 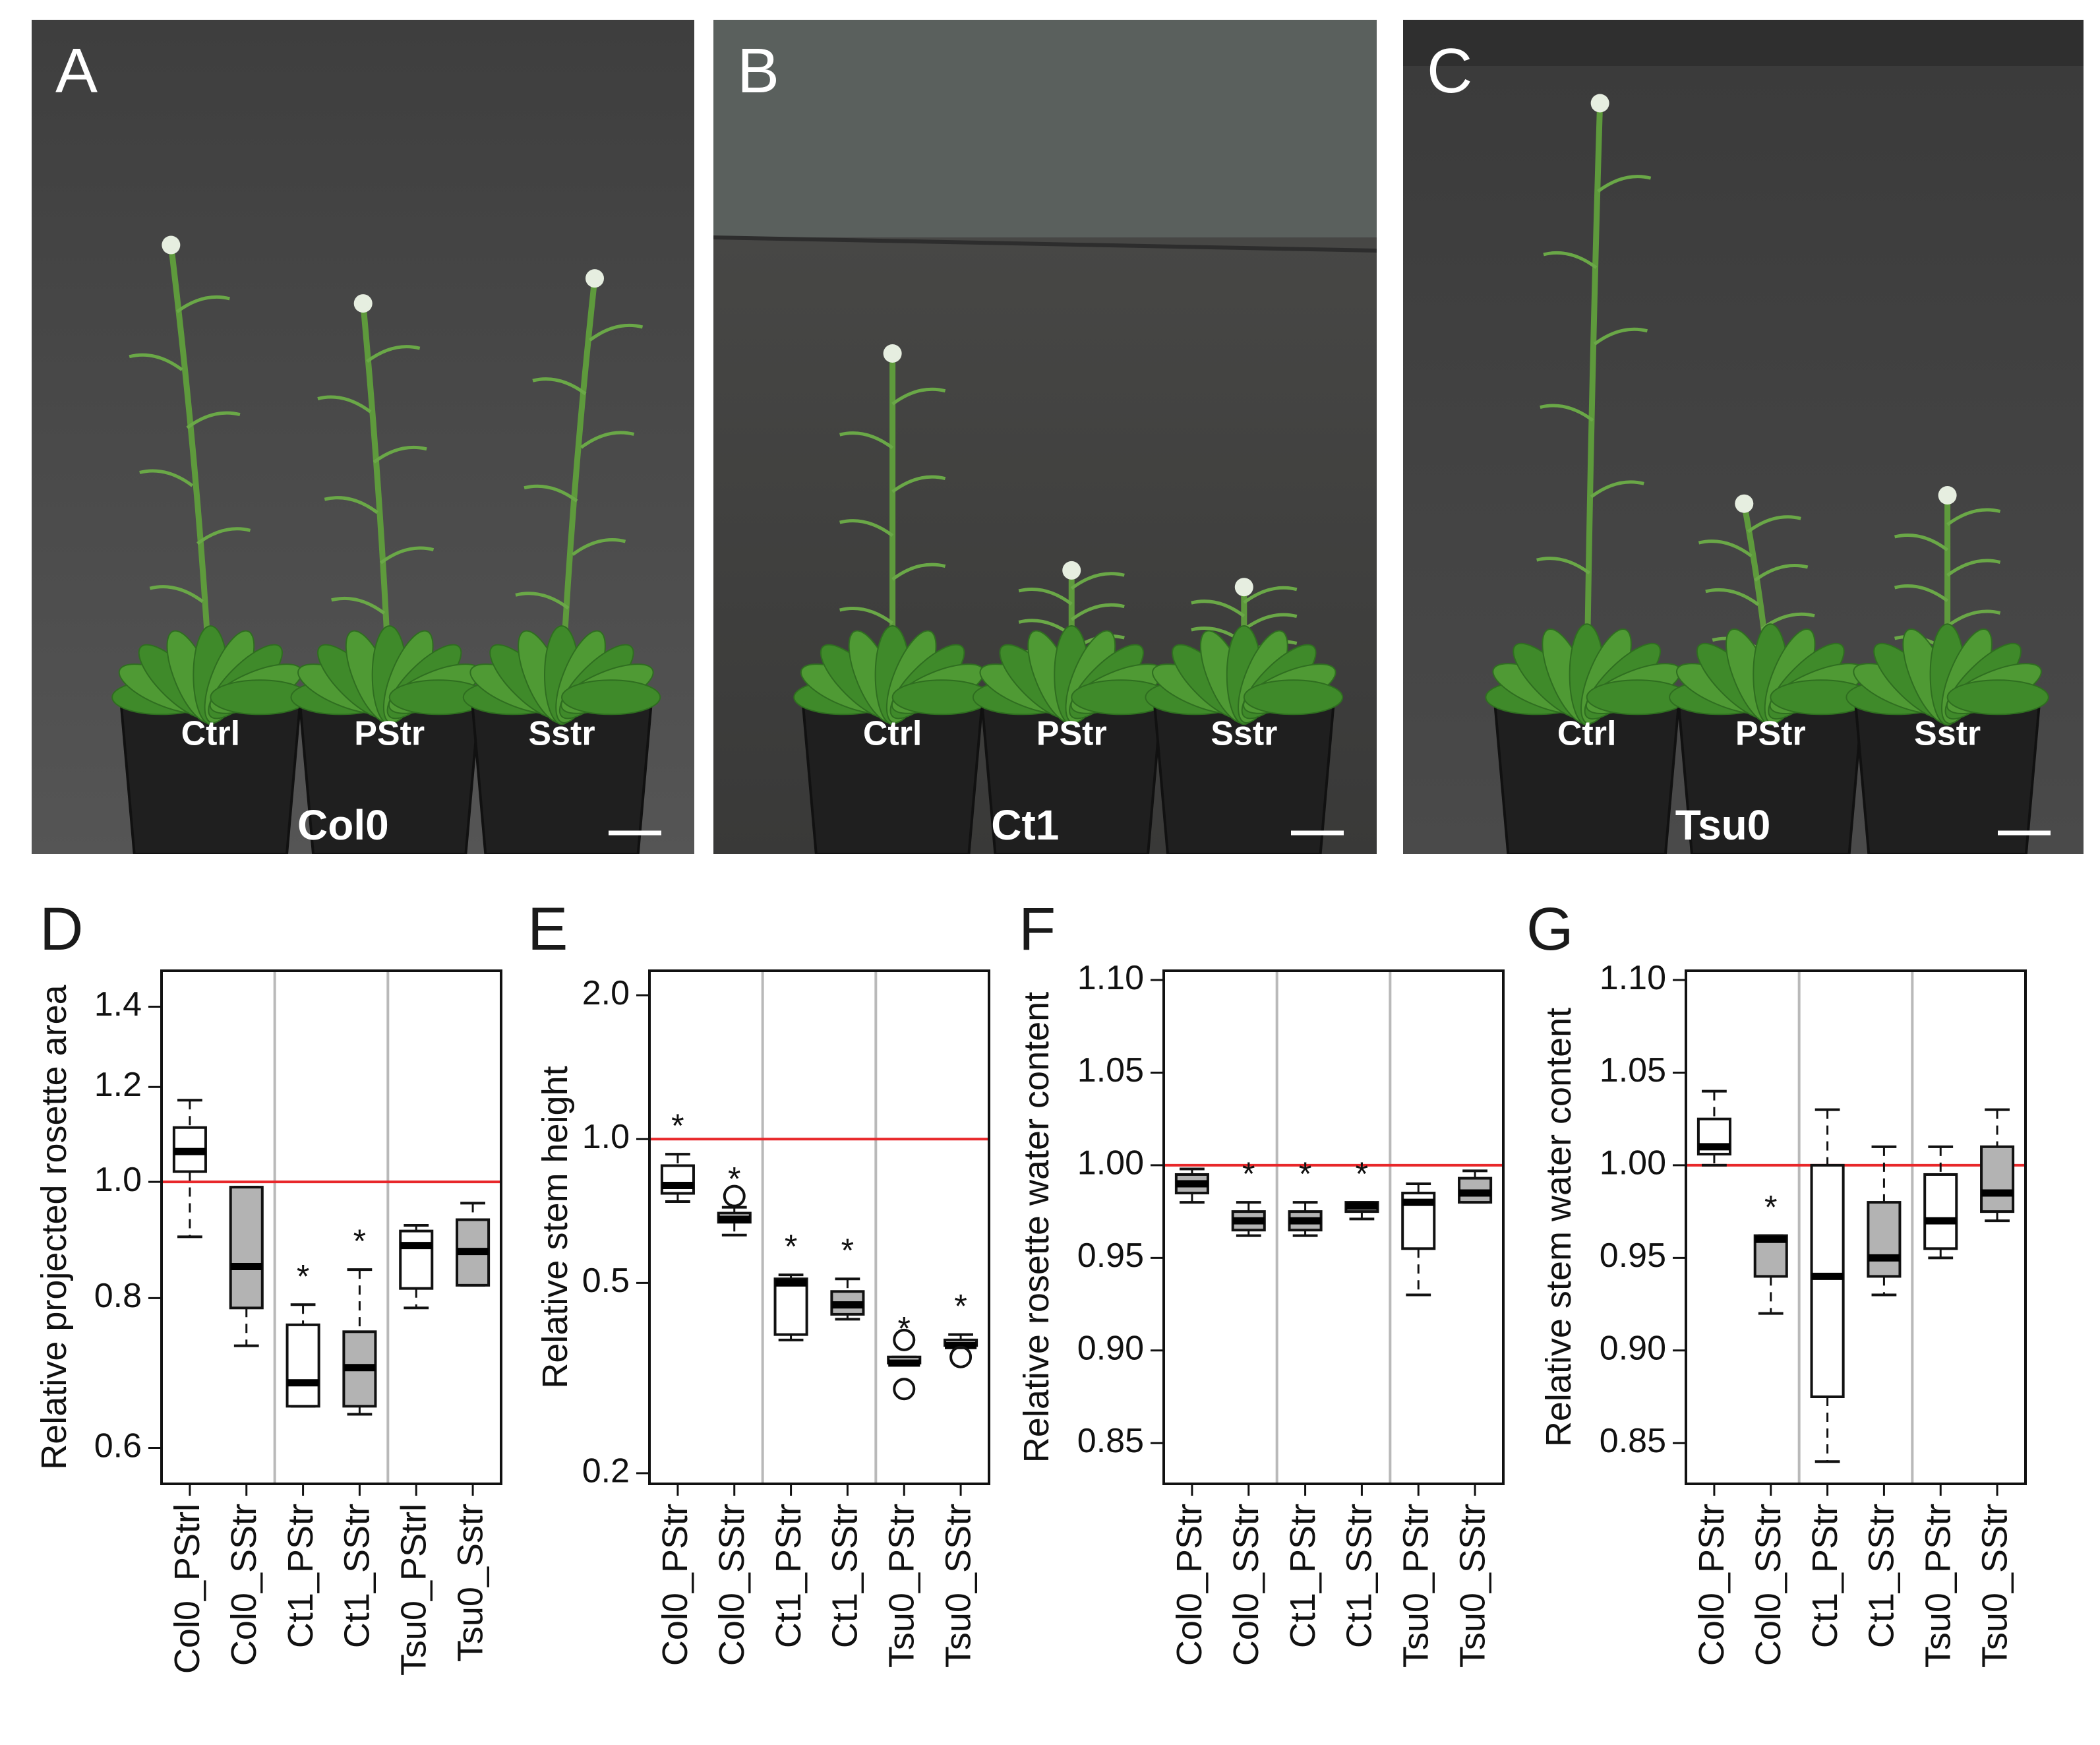 What do you see at coordinates (958, 1586) in the screenshot?
I see `x-tick-label: Tsu0_SStr` at bounding box center [958, 1586].